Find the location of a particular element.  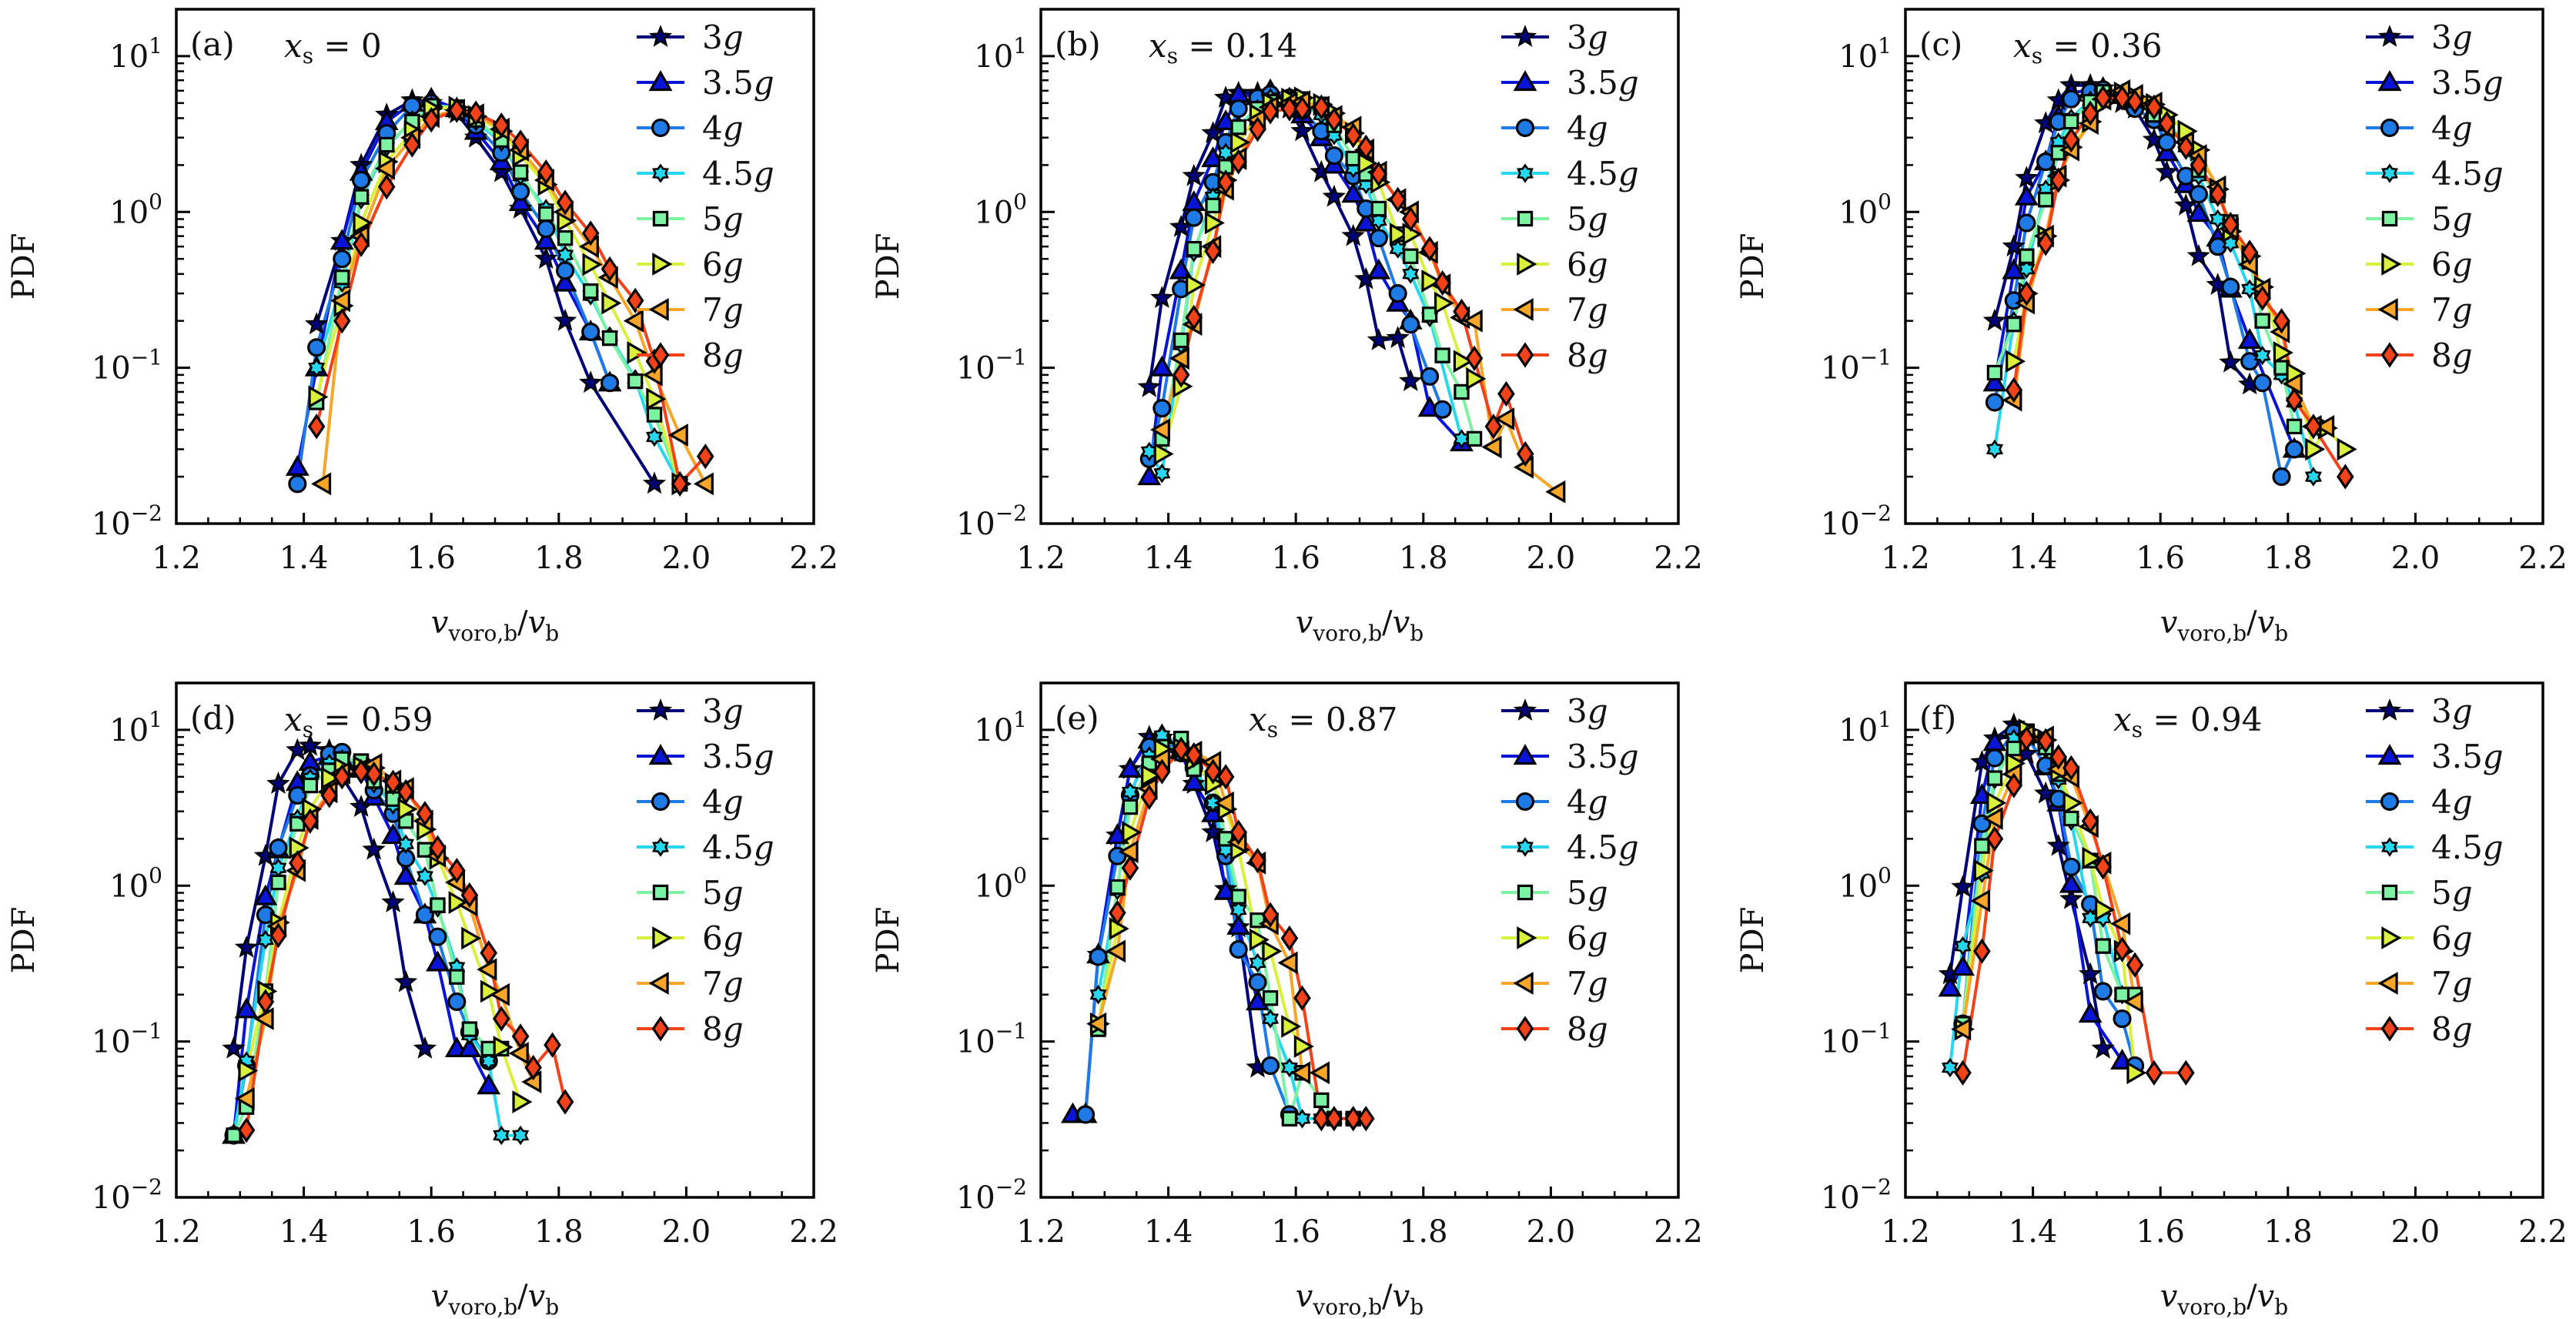

plot-frame is located at coordinates (1359, 266).